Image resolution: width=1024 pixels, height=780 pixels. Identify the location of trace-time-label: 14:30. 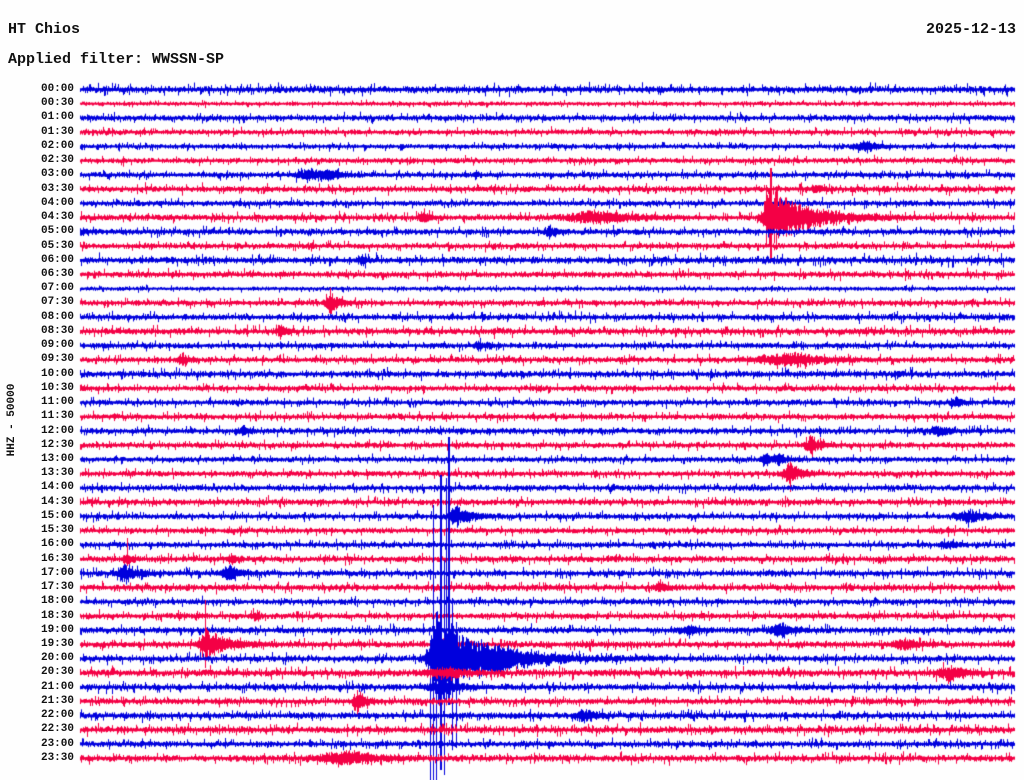
(57, 501).